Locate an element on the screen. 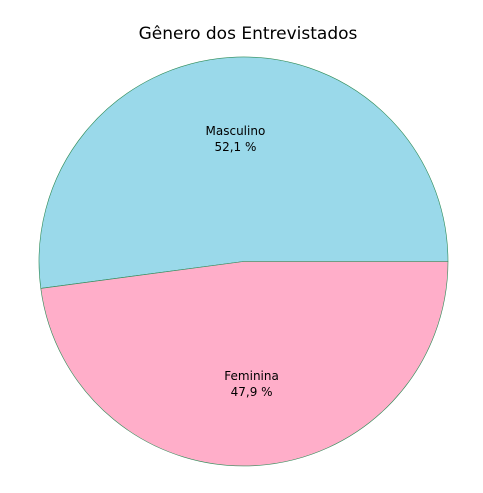  slice-label-feminina: Feminina is located at coordinates (251, 376).